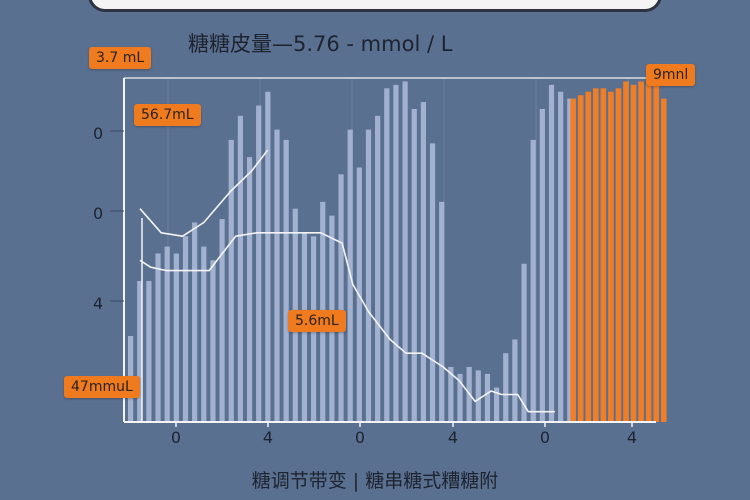  I want to click on chart-footer: 糖调节带变 | 糖串糖式糟糖附, so click(375, 481).